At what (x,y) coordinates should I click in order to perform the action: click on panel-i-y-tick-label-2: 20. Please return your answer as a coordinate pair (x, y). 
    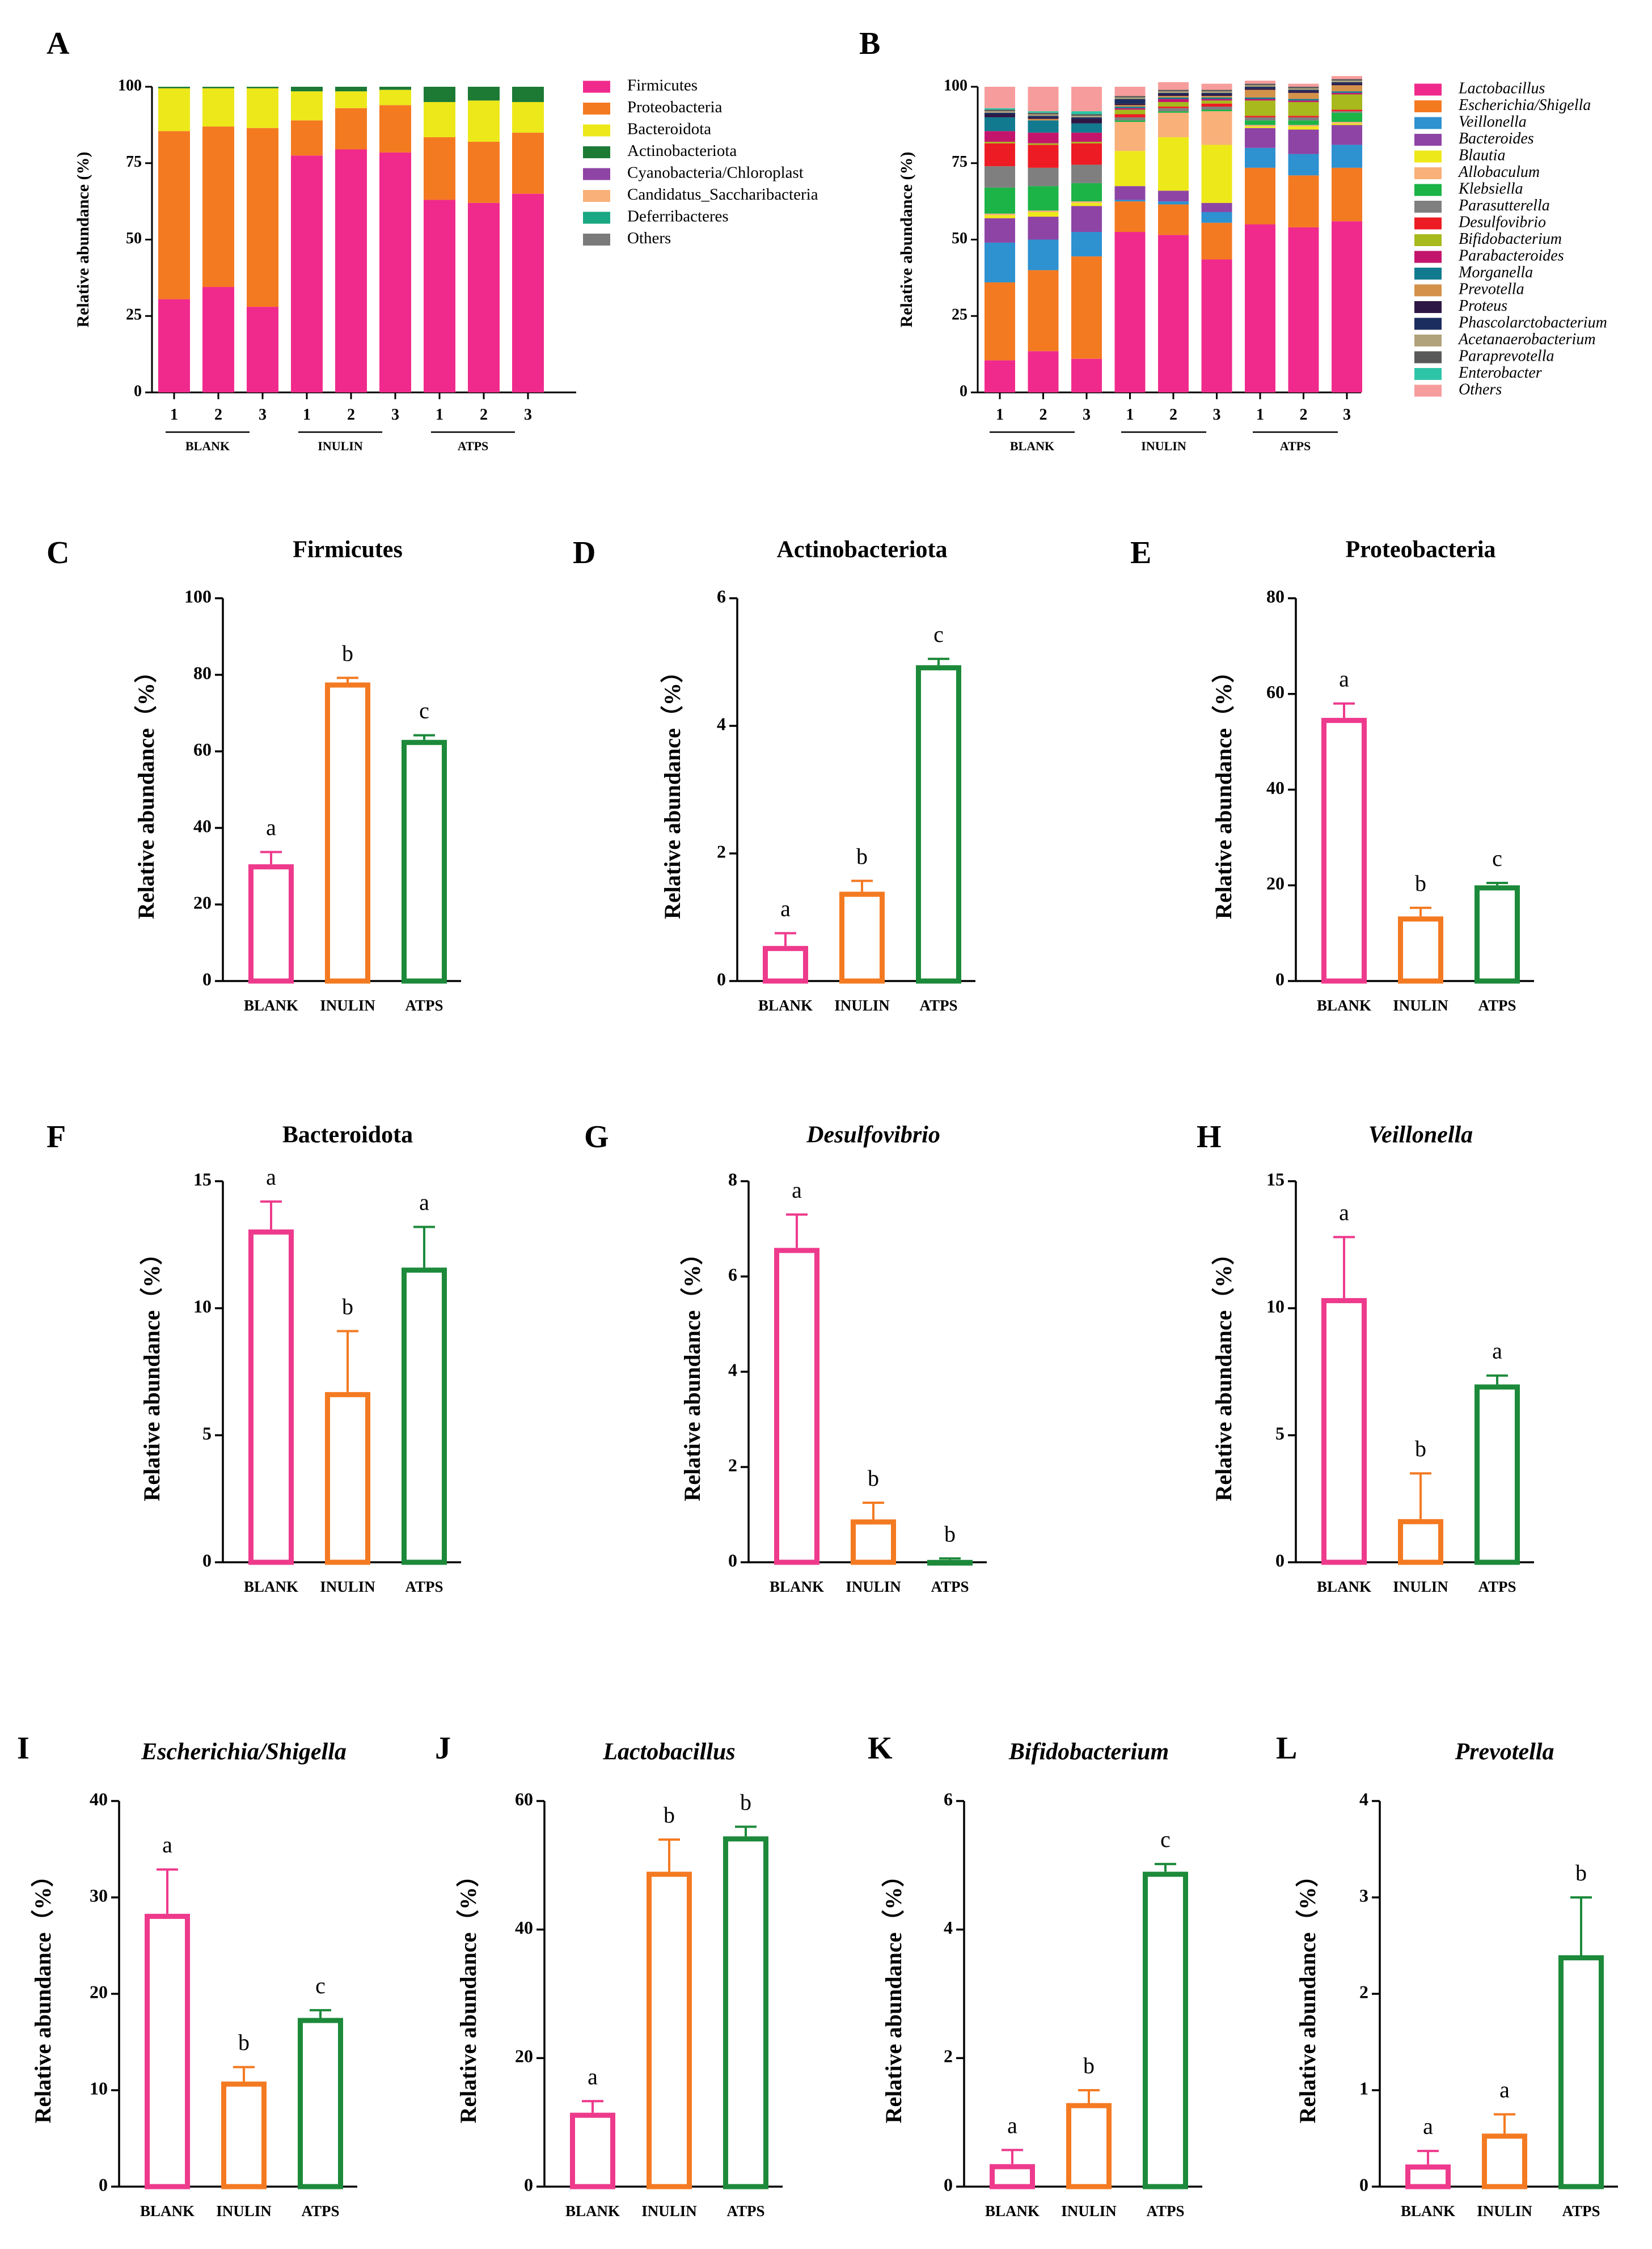
    Looking at the image, I should click on (99, 1992).